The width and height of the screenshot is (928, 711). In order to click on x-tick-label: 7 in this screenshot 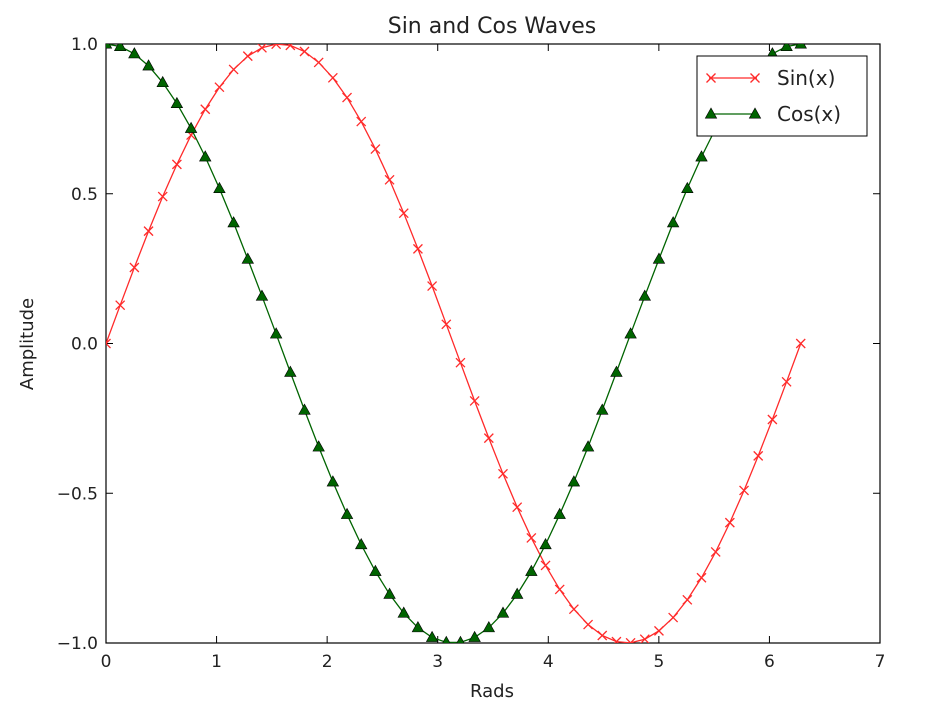, I will do `click(880, 662)`.